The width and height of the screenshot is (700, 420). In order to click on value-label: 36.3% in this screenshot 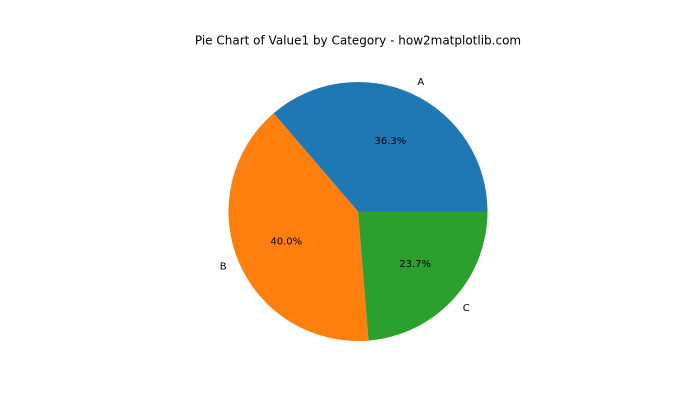, I will do `click(391, 141)`.